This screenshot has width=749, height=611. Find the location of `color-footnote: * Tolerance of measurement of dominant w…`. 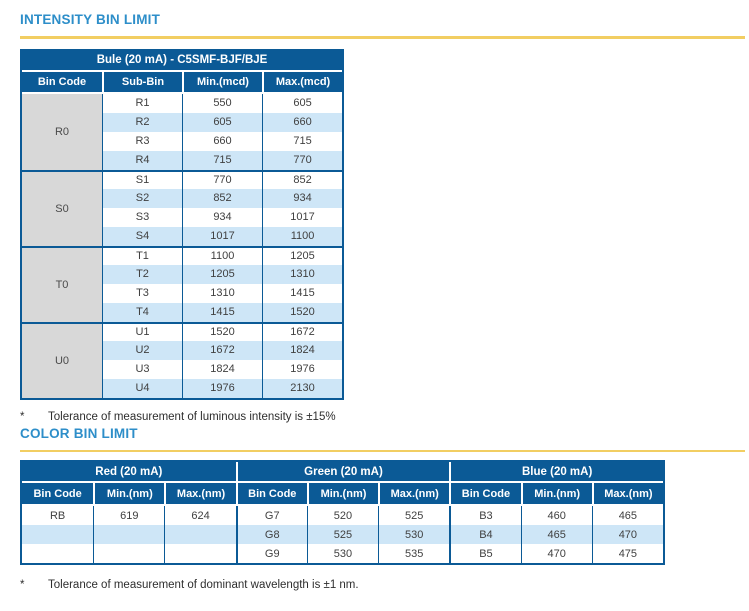

color-footnote: * Tolerance of measurement of dominant w… is located at coordinates (374, 585).